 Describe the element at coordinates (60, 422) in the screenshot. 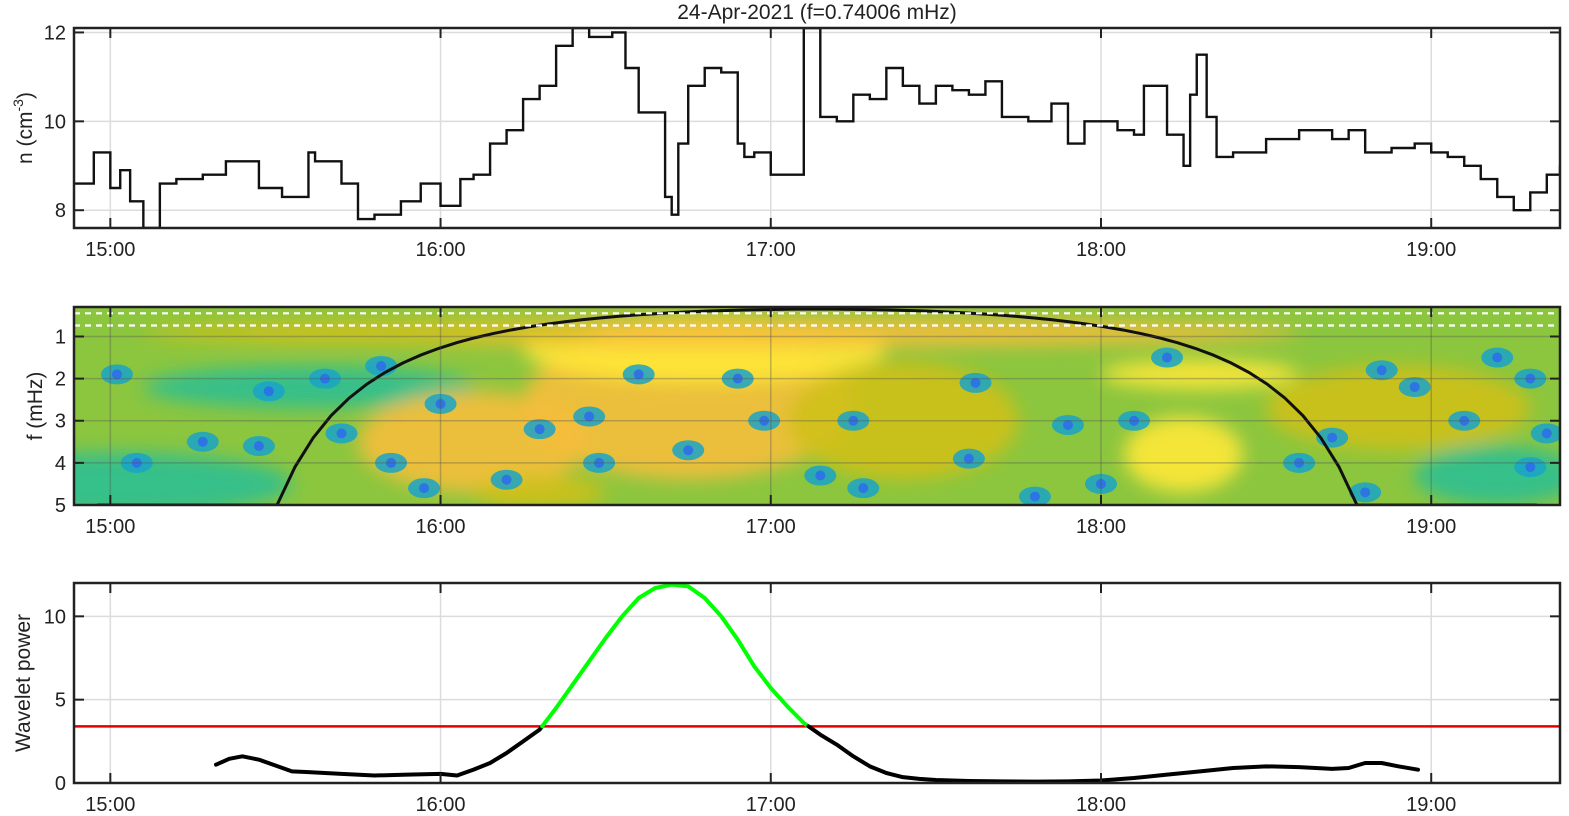

I see `y-tick-label: 3` at that location.